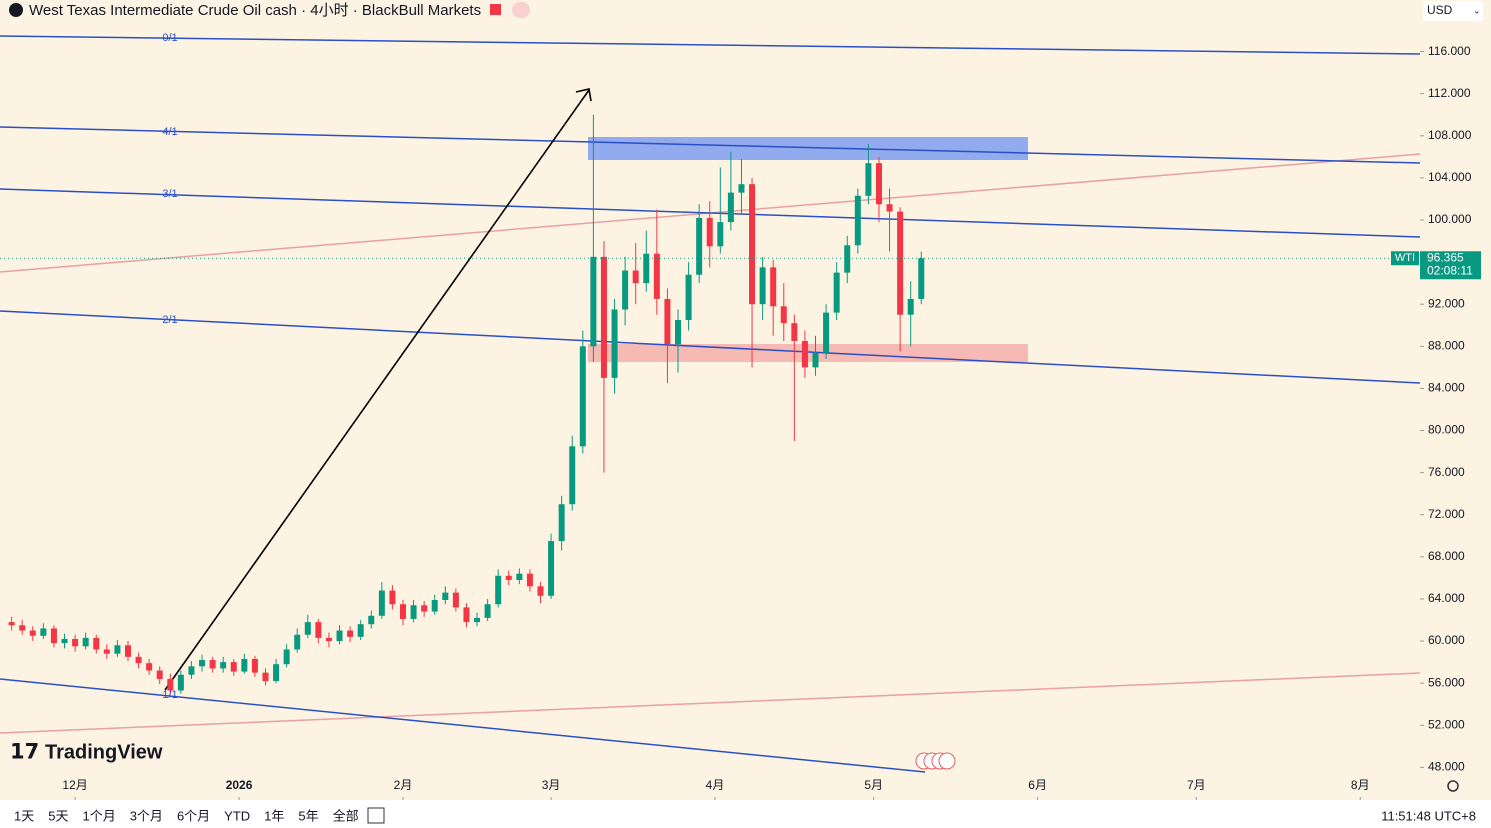 The image size is (1491, 828). What do you see at coordinates (1446, 767) in the screenshot?
I see `y-tick-label: 48.000` at bounding box center [1446, 767].